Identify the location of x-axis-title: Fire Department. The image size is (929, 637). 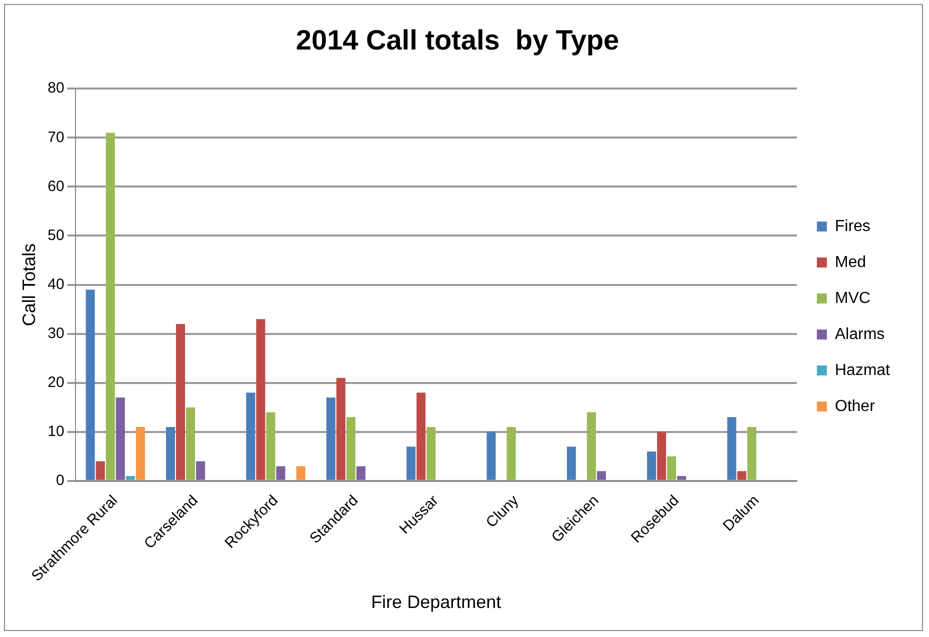
(436, 602).